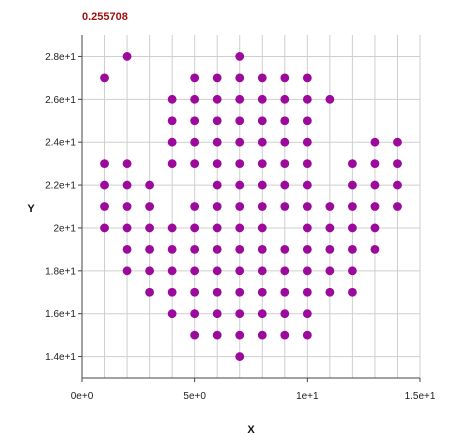 This screenshot has height=441, width=453. What do you see at coordinates (60, 271) in the screenshot?
I see `y-tick-label: 1.8e+1` at bounding box center [60, 271].